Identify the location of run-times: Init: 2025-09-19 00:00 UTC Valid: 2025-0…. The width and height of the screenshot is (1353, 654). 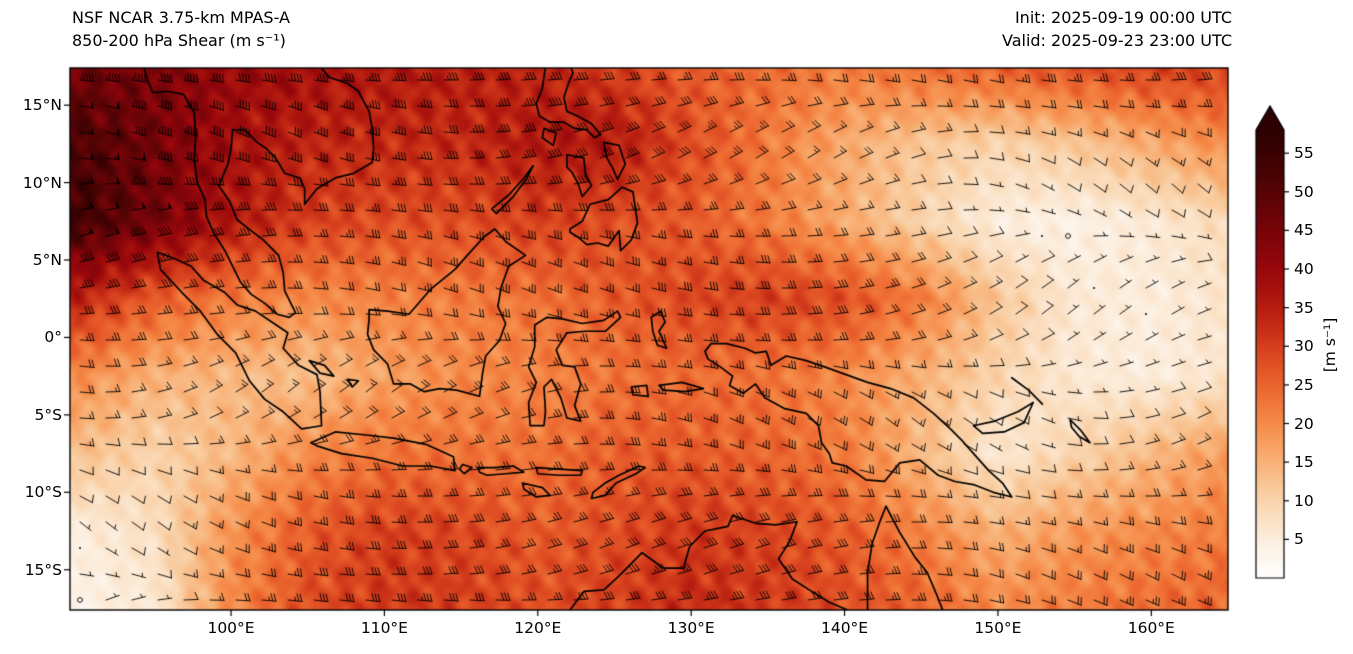
(1117, 29).